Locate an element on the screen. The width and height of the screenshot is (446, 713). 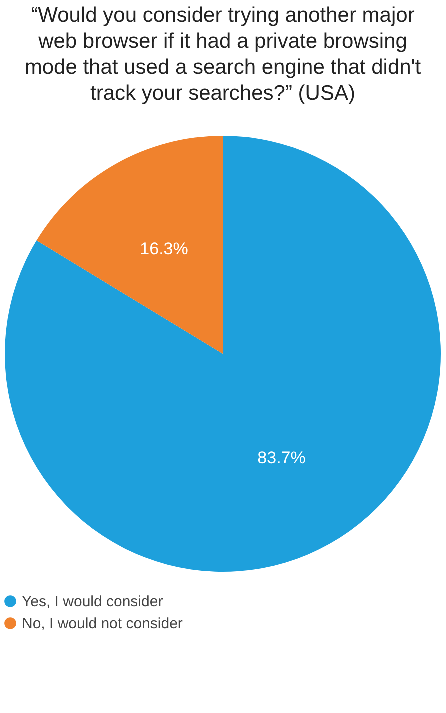
chart-title: “Would you consider trying another major web browser if it had a private browsing mode that used a search engine that didn't track your searches?” (USA) is located at coordinates (223, 54).